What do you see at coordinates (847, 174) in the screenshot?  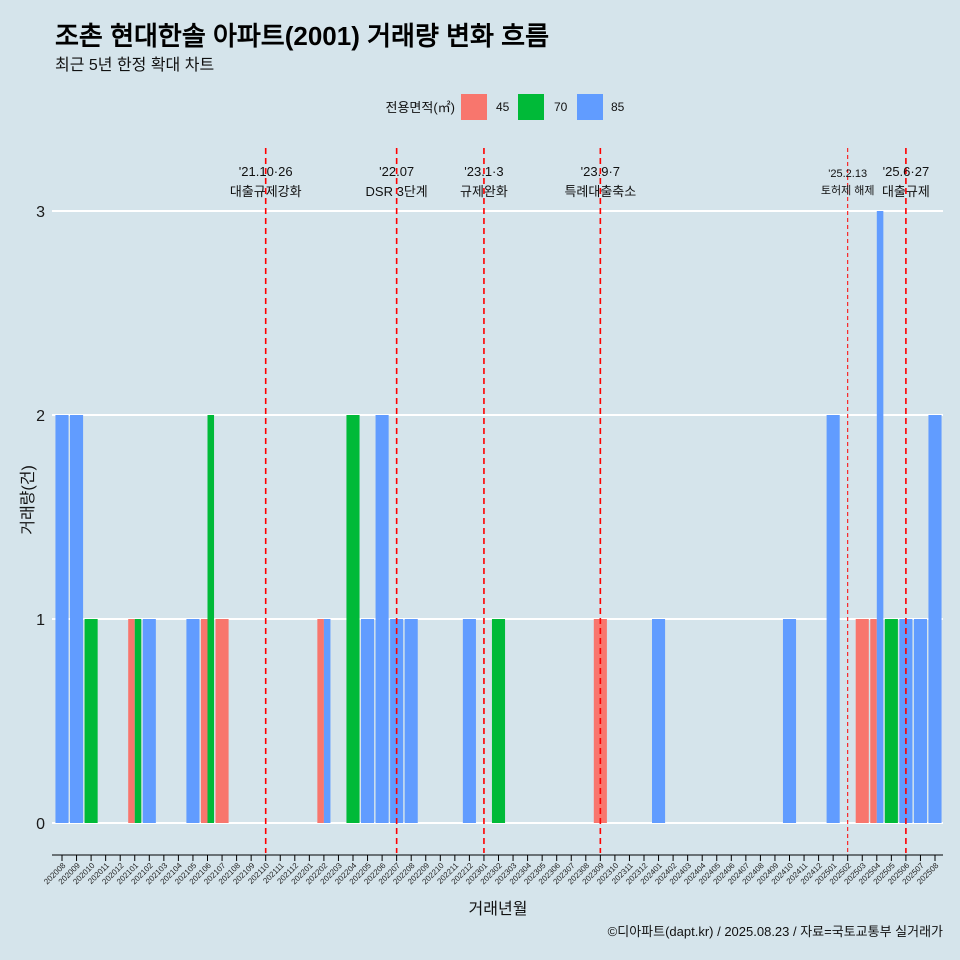 I see `event-date-label-202502: '25.2.13` at bounding box center [847, 174].